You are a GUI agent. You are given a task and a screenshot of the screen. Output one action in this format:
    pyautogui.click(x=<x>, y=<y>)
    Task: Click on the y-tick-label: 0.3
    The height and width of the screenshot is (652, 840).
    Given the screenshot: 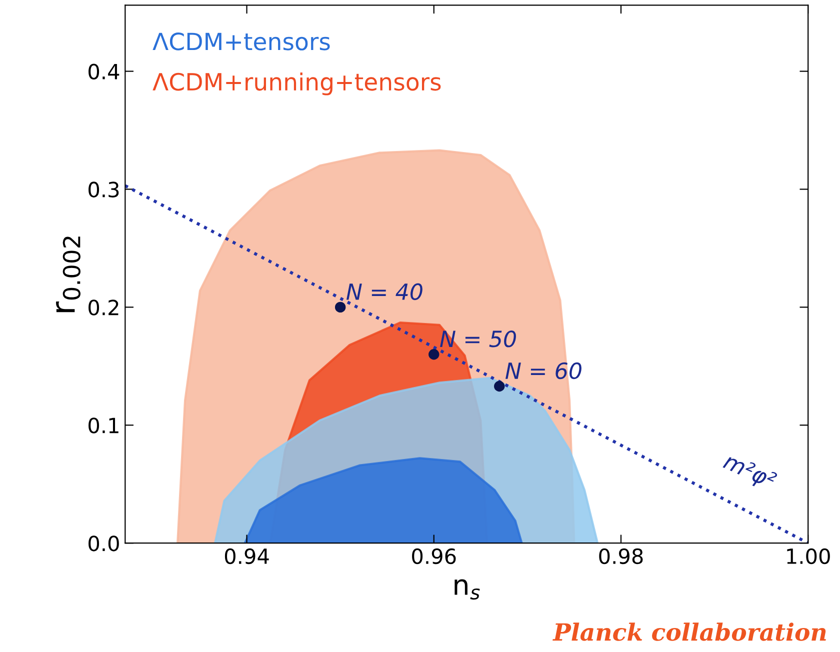 What is the action you would take?
    pyautogui.click(x=103, y=190)
    